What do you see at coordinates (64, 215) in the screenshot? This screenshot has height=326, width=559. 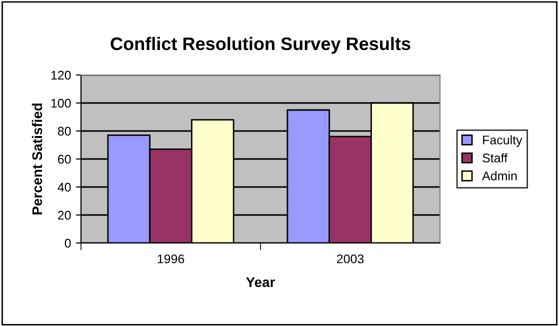 I see `y-tick-label: 20` at bounding box center [64, 215].